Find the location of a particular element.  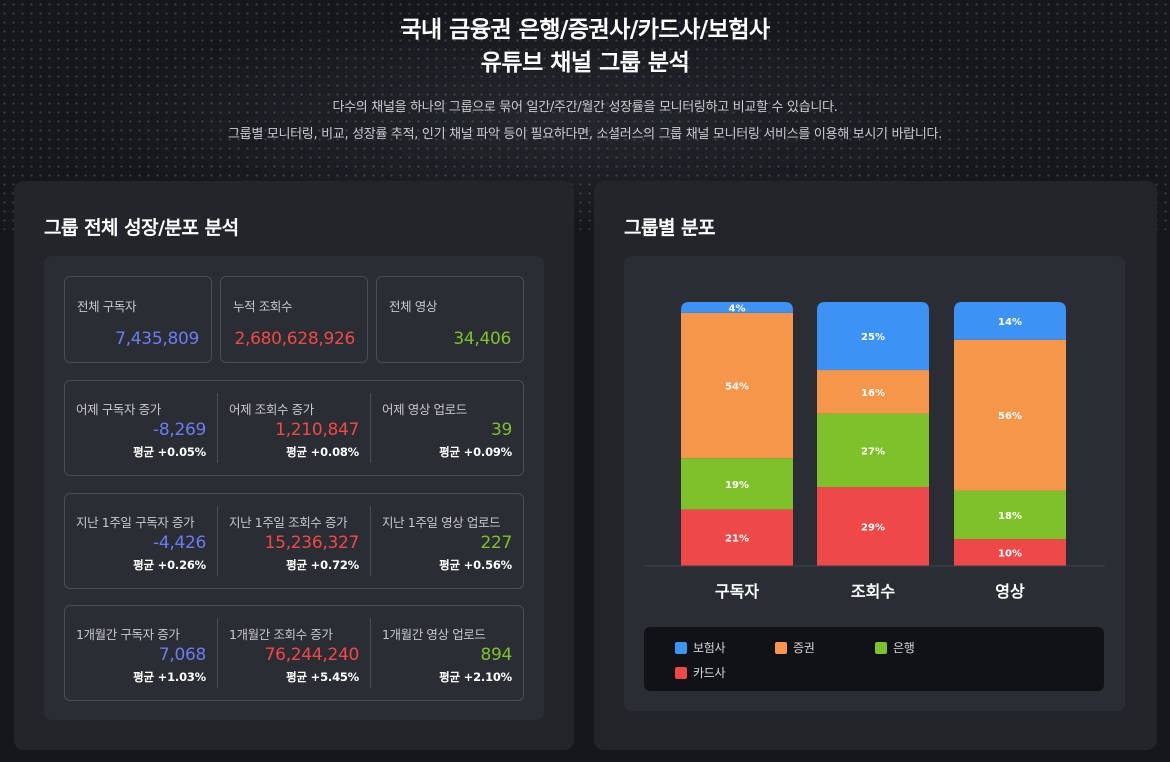

data-label: 29% is located at coordinates (873, 528).